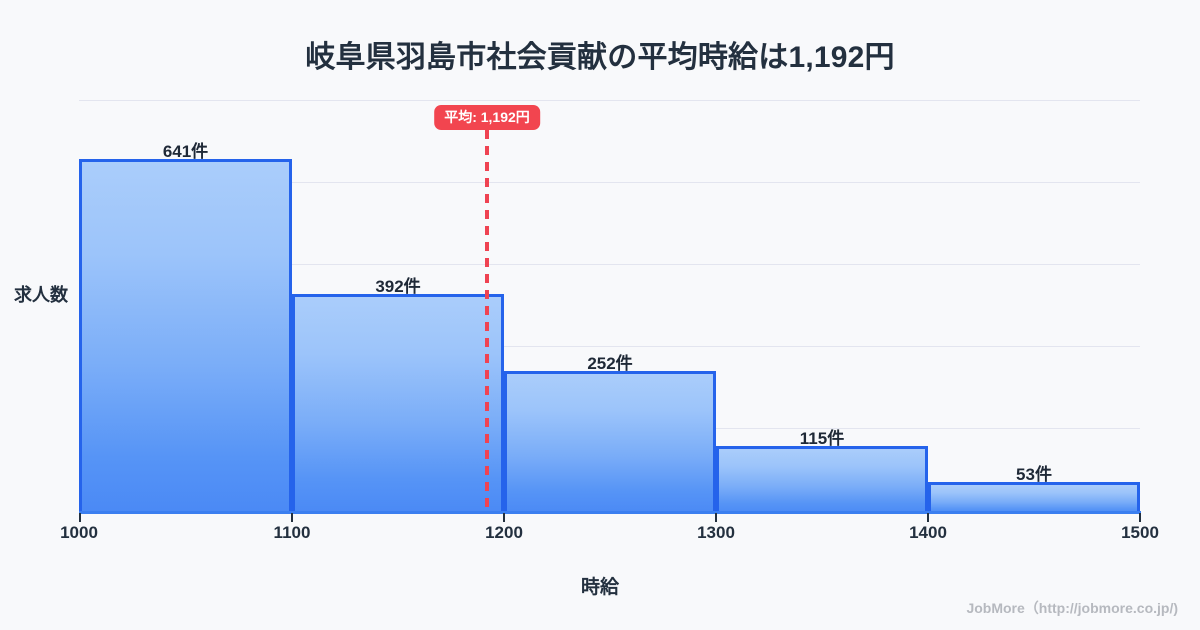  Describe the element at coordinates (599, 587) in the screenshot. I see `x-axis-title: 時給` at that location.